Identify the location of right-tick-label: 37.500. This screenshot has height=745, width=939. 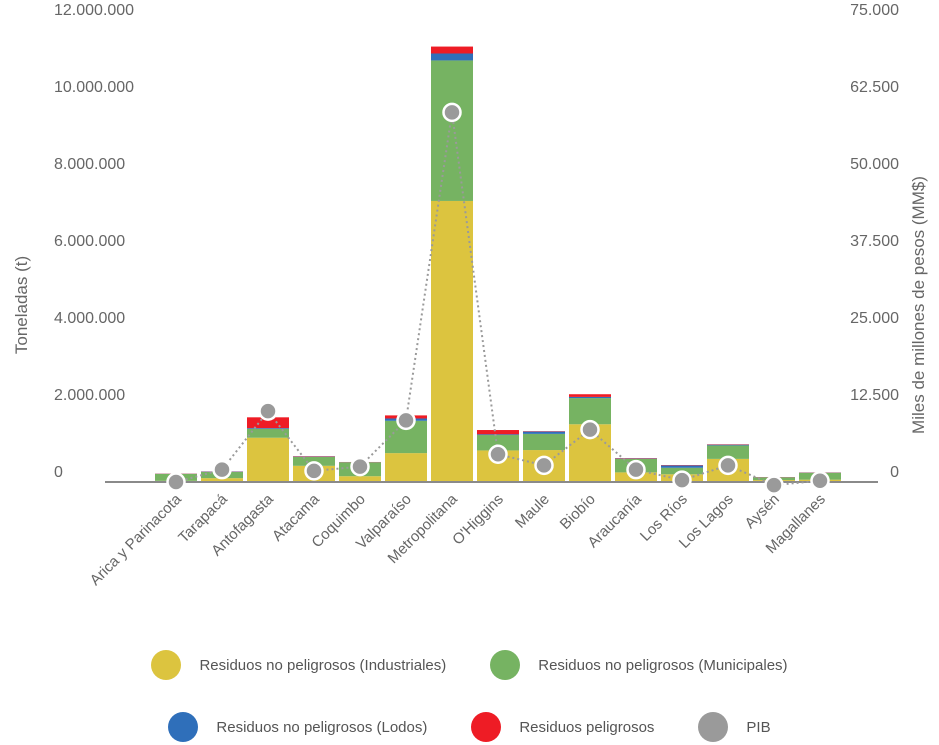
(874, 241).